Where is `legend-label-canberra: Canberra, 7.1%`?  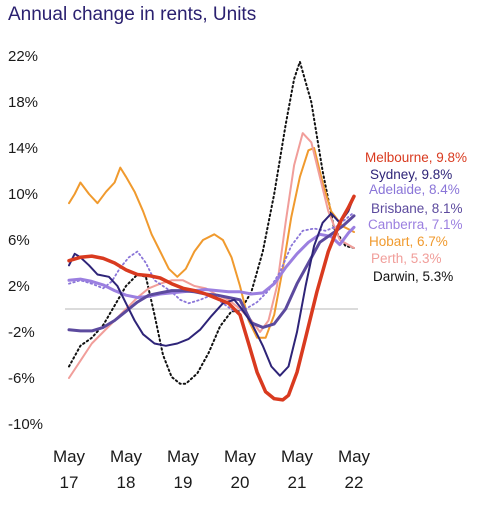 legend-label-canberra: Canberra, 7.1% is located at coordinates (415, 224).